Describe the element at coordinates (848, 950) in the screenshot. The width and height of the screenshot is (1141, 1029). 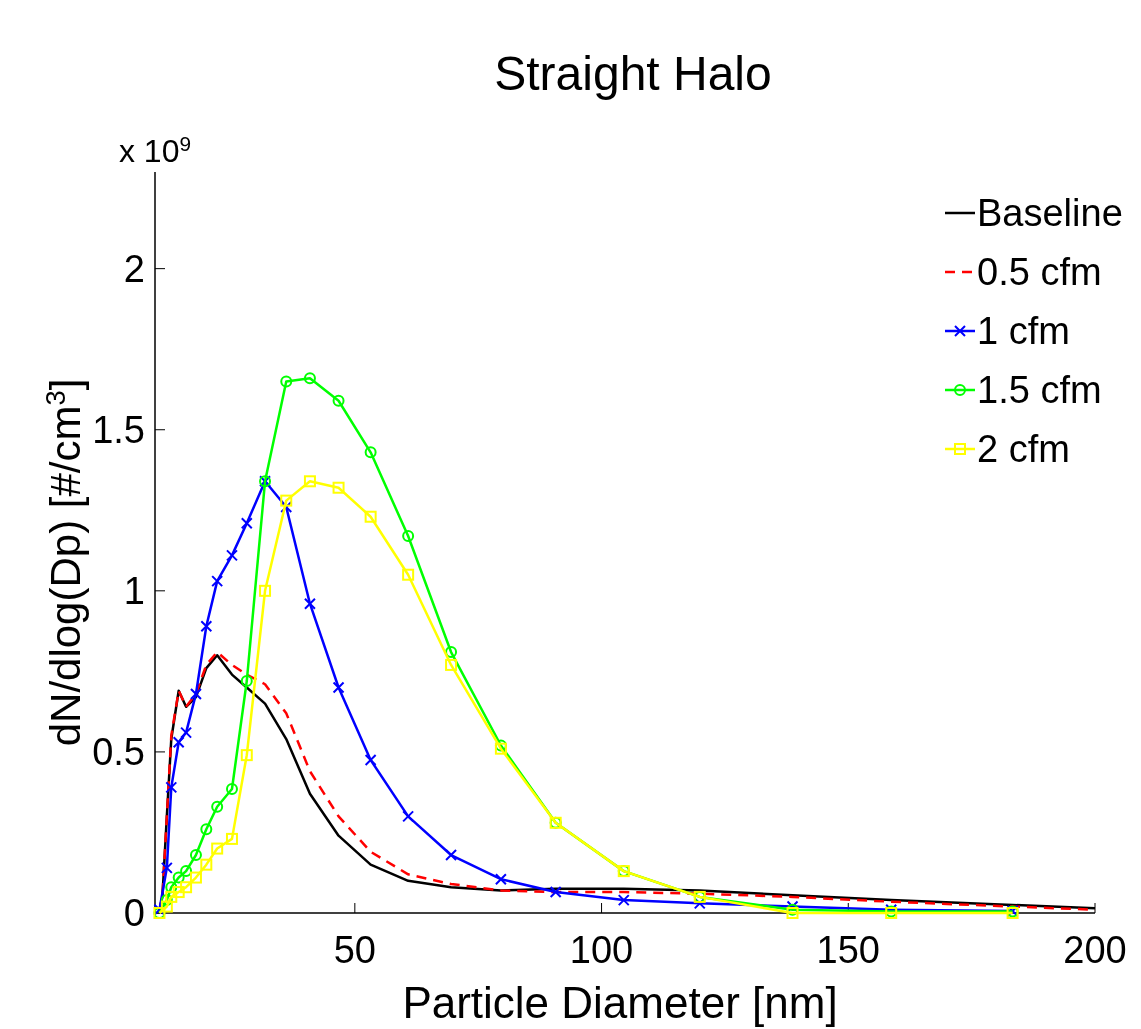
I see `x-tick-label: 150` at that location.